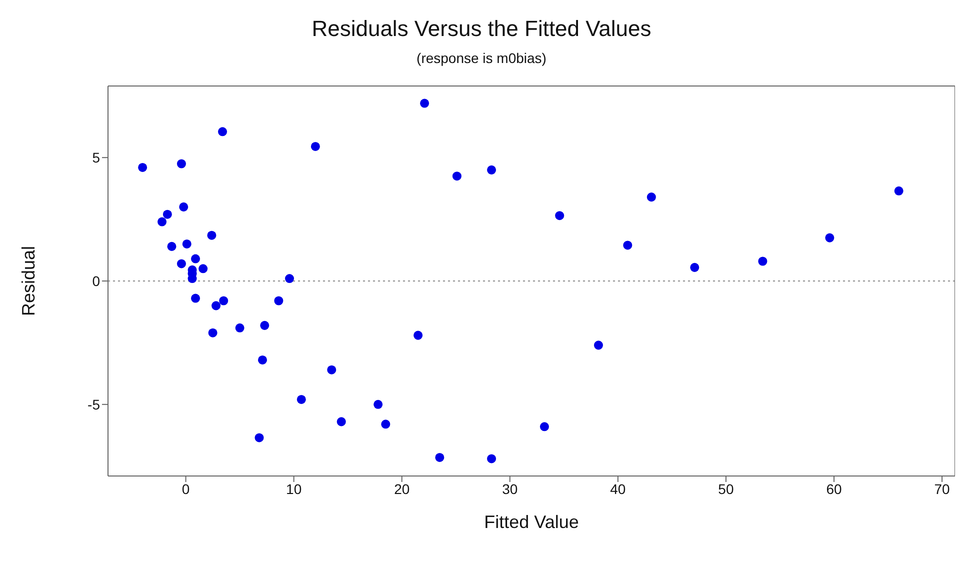 The width and height of the screenshot is (963, 573). Describe the element at coordinates (481, 28) in the screenshot. I see `chart-title: Residuals Versus the Fitted Values` at that location.